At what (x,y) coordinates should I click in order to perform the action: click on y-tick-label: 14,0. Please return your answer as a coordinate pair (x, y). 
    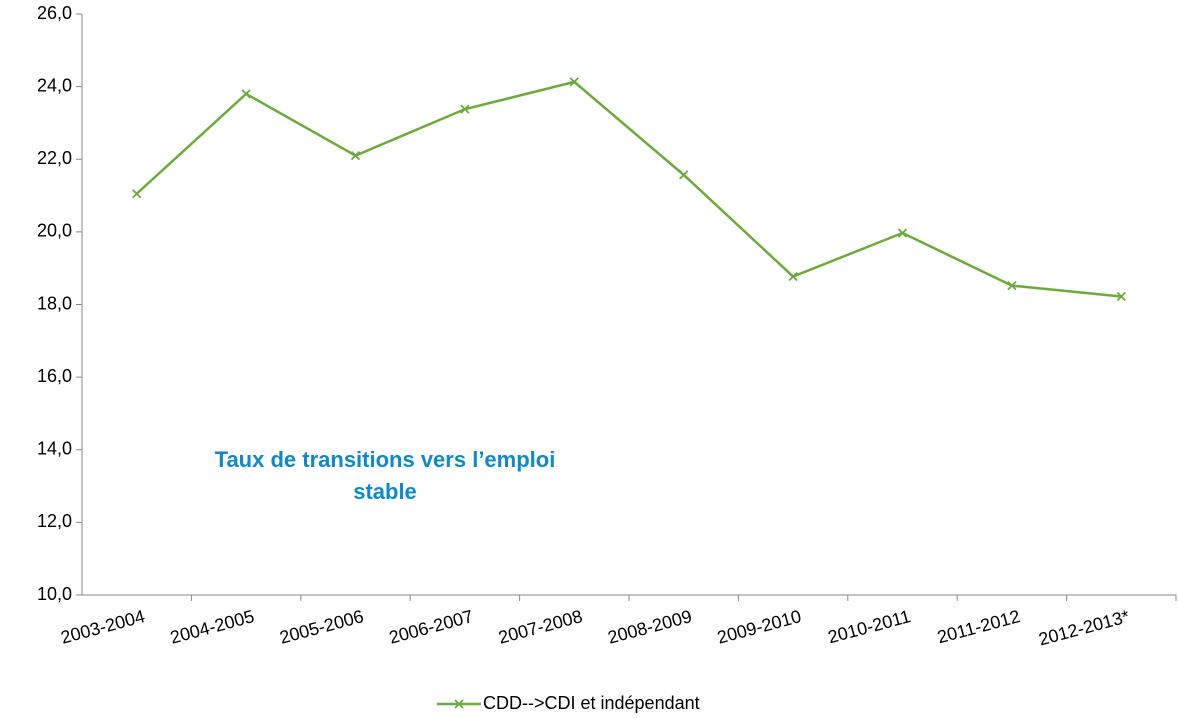
    Looking at the image, I should click on (54, 449).